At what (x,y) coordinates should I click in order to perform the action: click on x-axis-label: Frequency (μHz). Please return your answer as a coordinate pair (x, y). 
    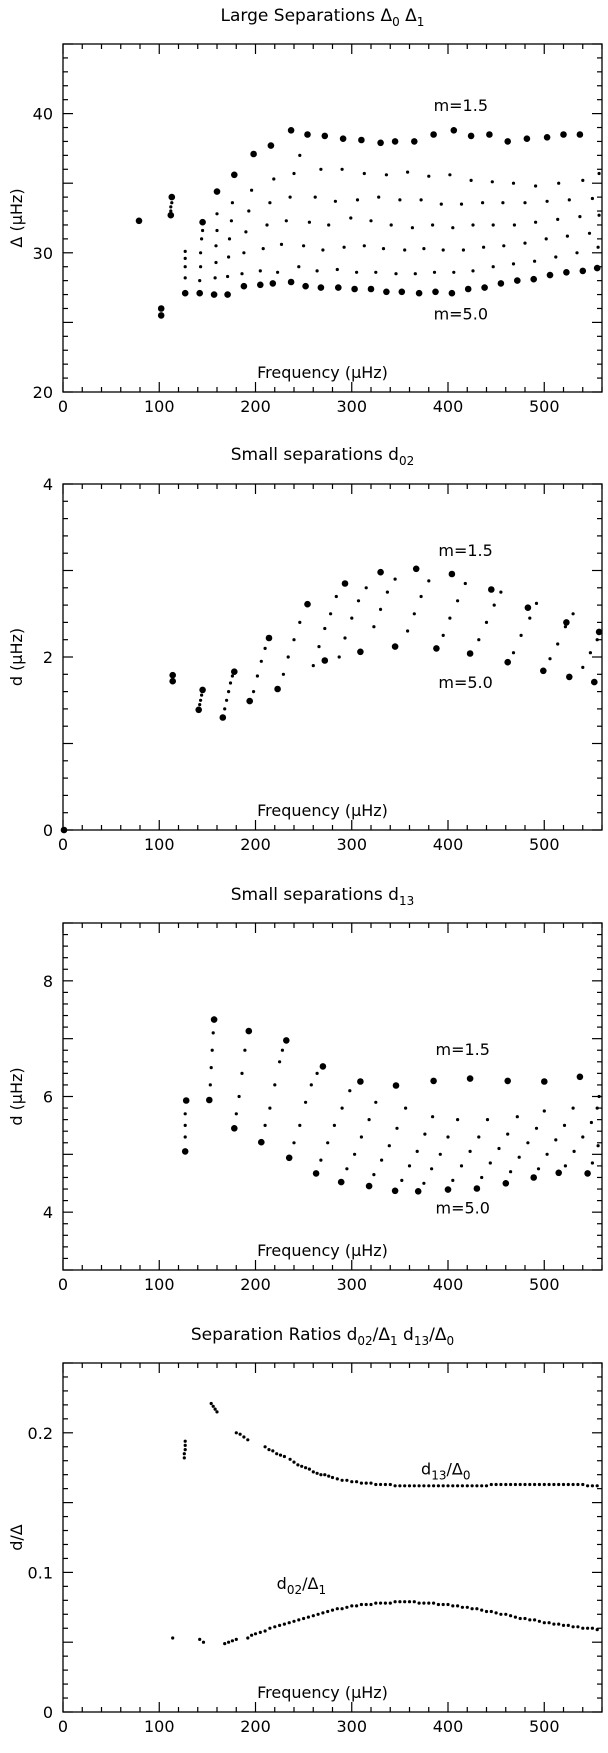
    Looking at the image, I should click on (322, 372).